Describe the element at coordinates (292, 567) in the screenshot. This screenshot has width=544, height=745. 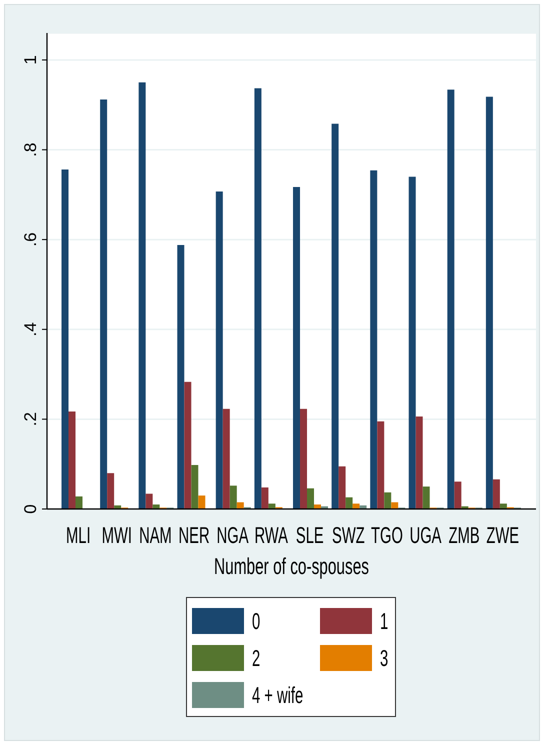
I see `x-axis-title: Number of co-spouses` at that location.